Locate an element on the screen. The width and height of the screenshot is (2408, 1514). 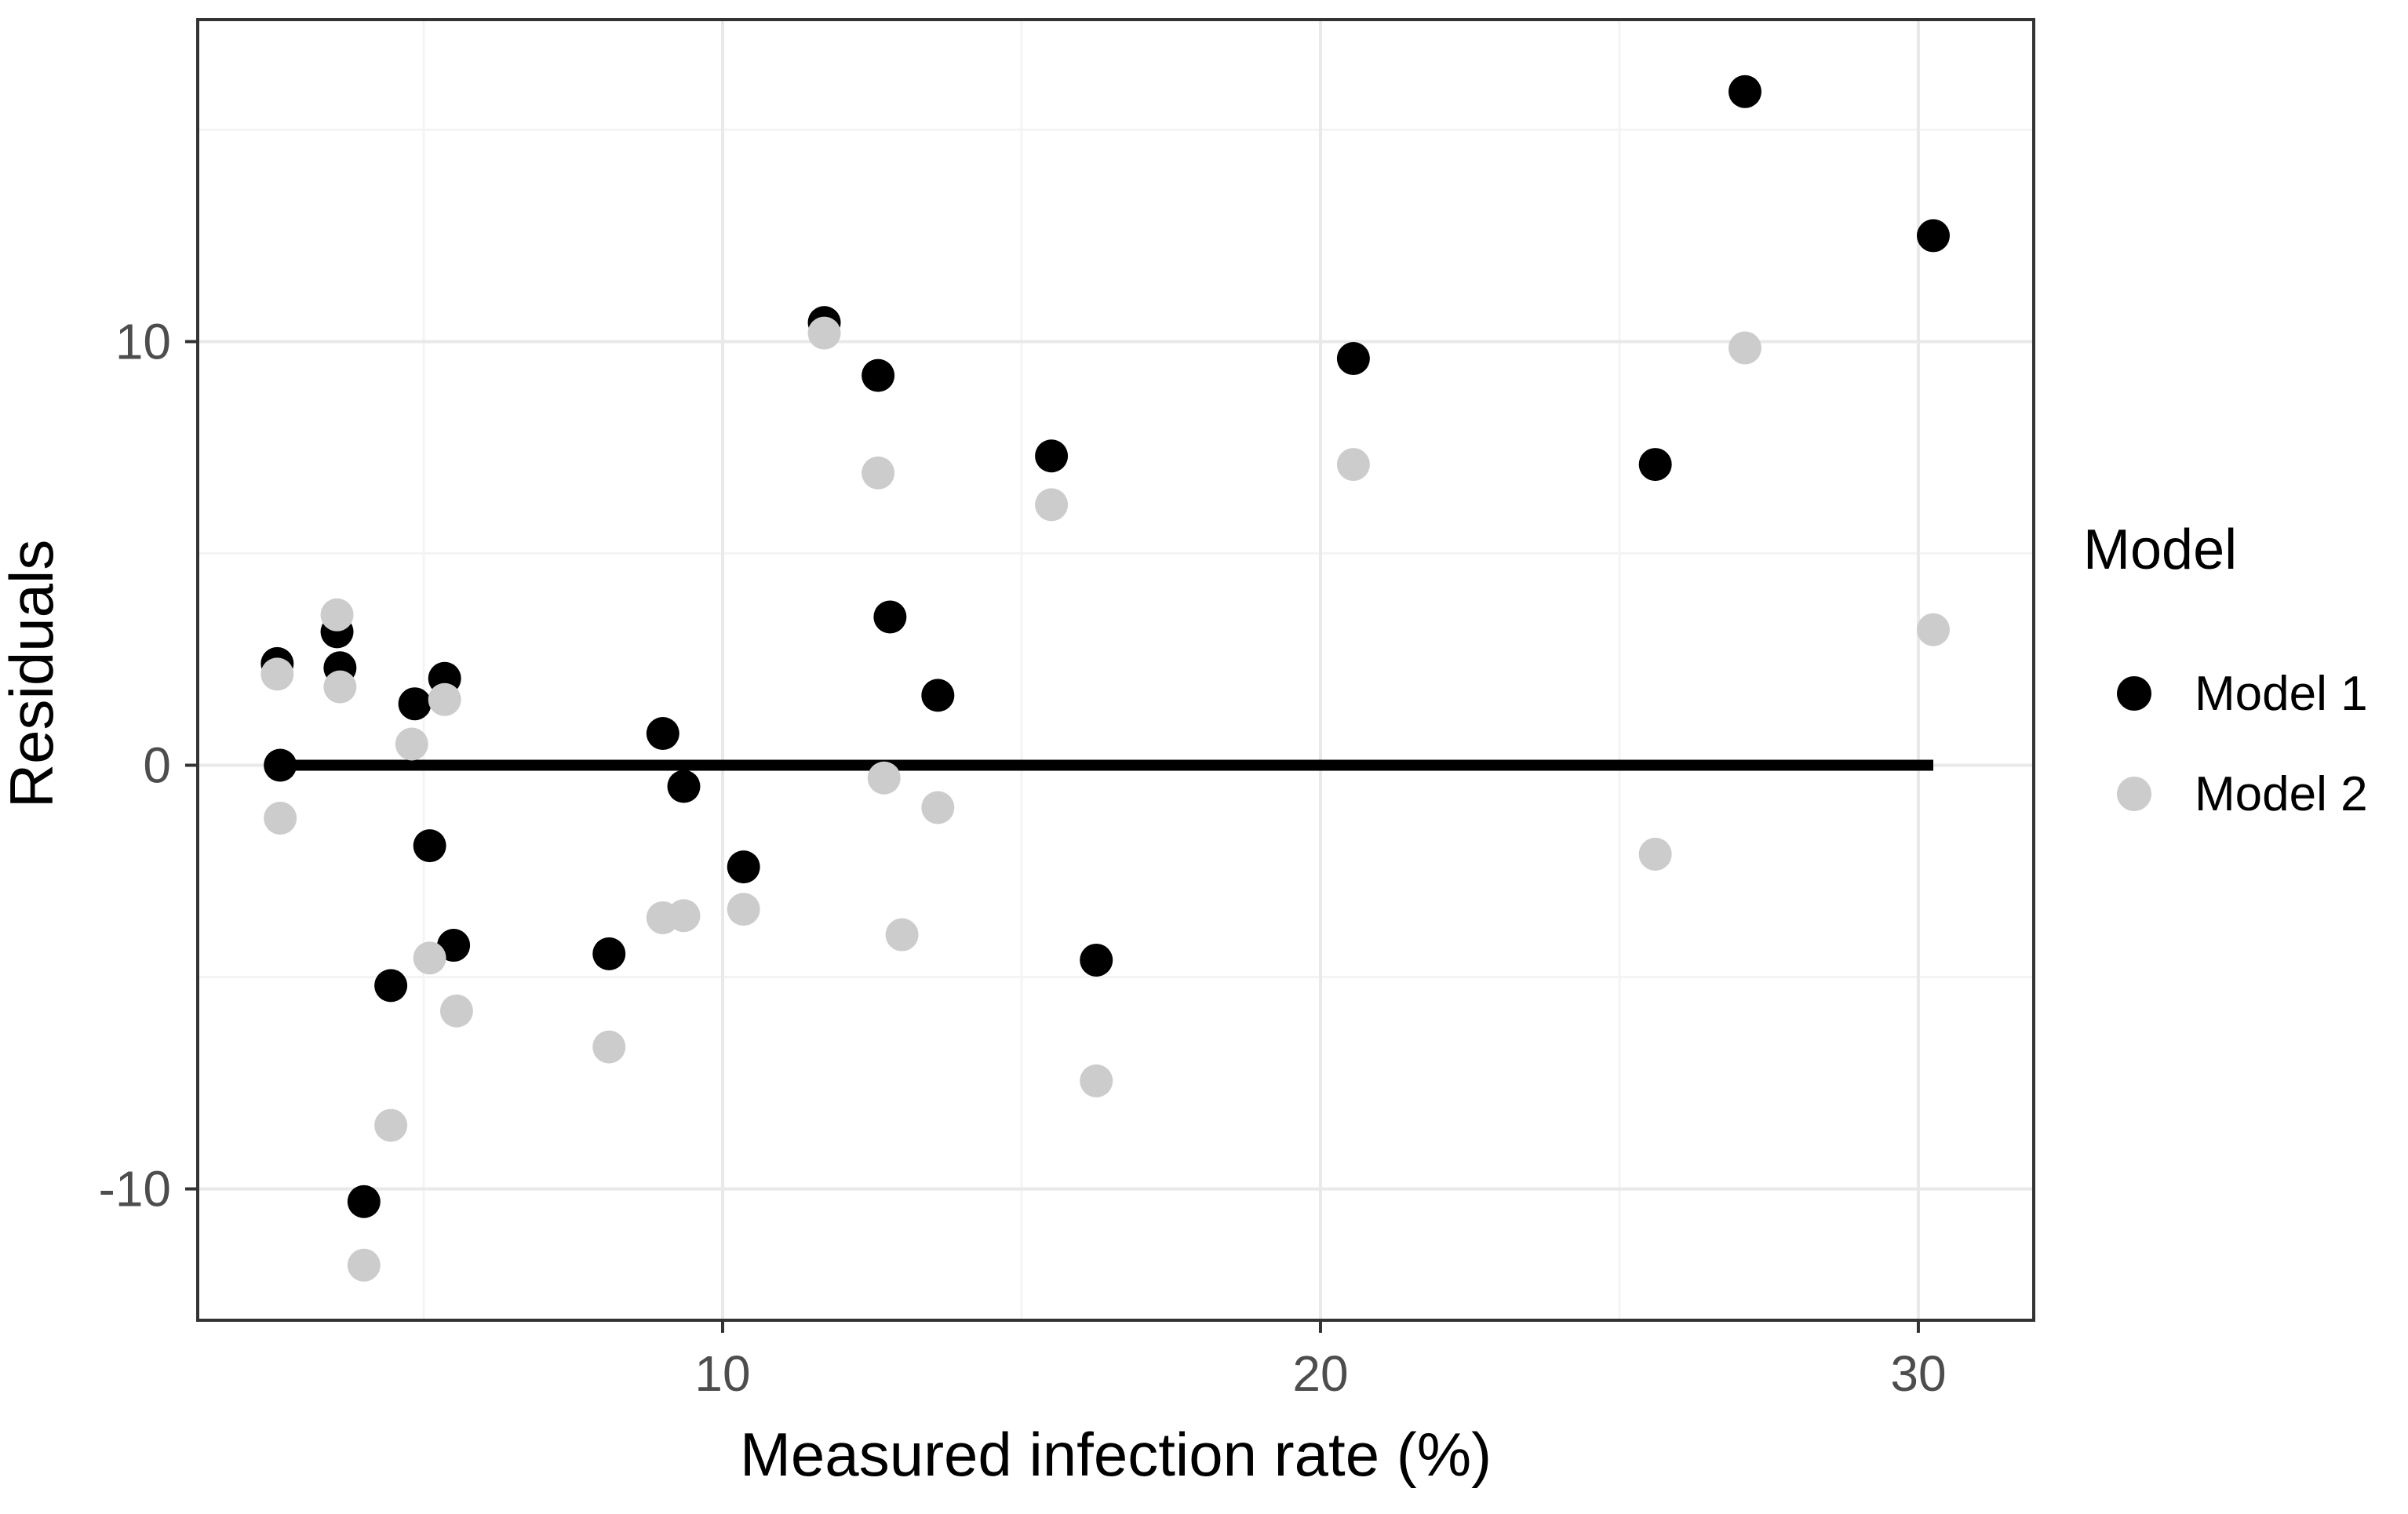
x-axis-title: Measured infection rate (%) is located at coordinates (1115, 1454).